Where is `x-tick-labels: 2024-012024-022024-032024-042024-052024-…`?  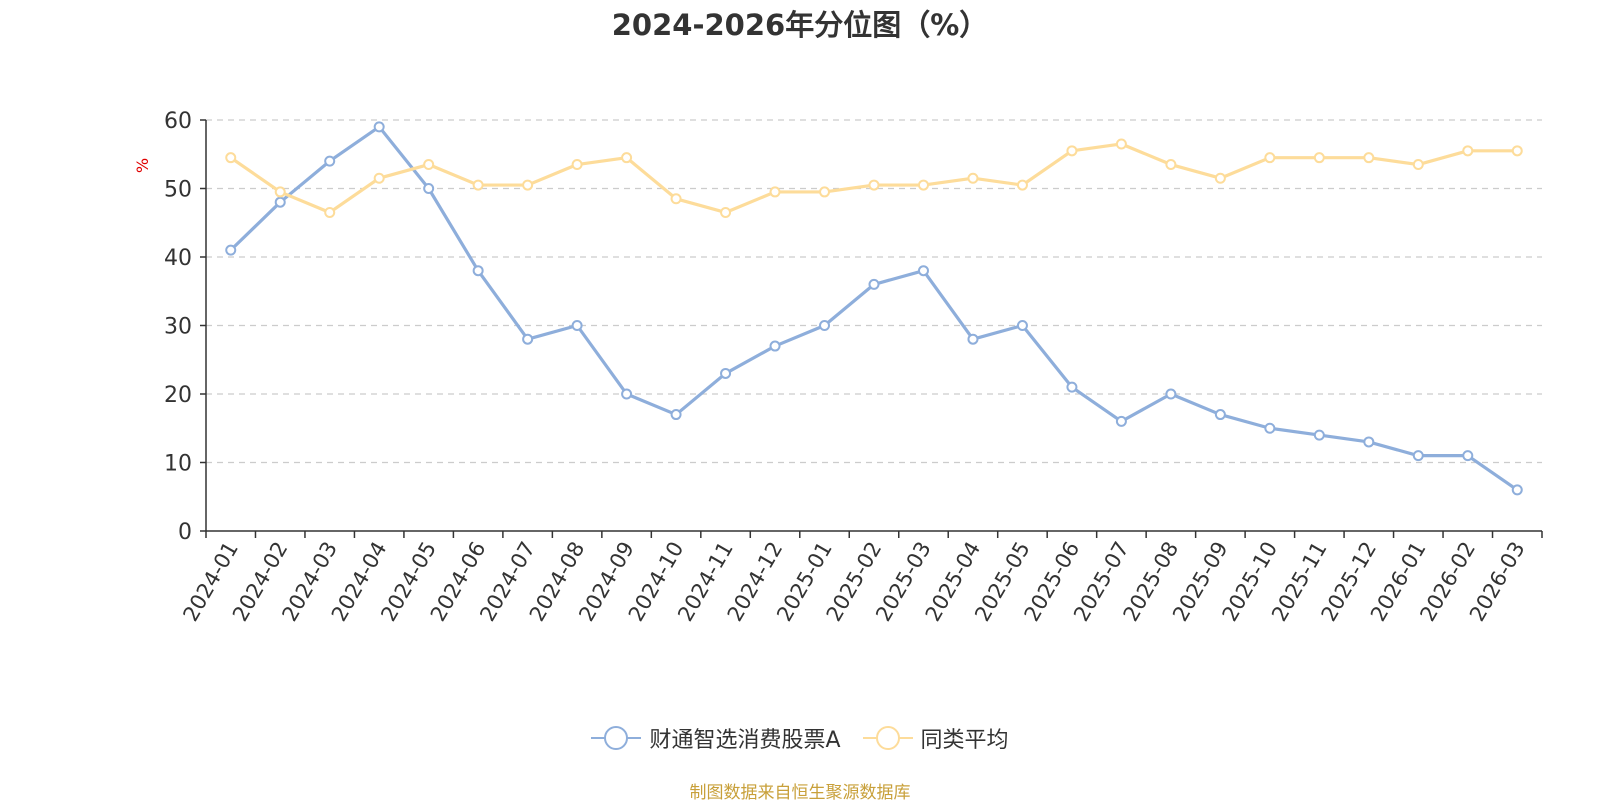 x-tick-labels: 2024-012024-022024-032024-042024-052024-… is located at coordinates (853, 581).